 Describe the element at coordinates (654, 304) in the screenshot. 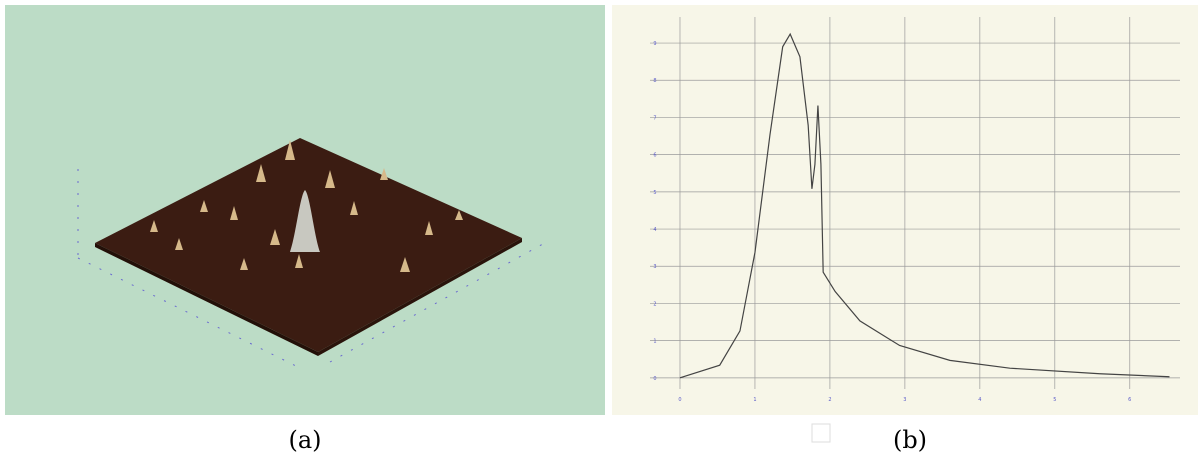

I see `y-tick-label: 2` at that location.